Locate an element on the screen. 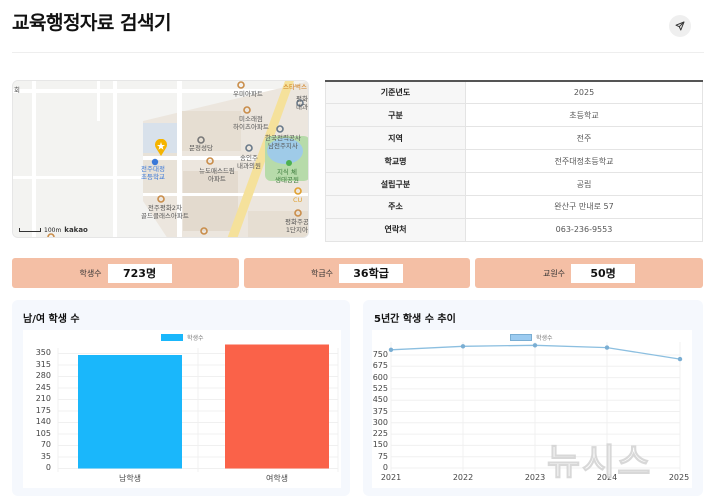 The width and height of the screenshot is (719, 498). map-provider-logo: kakao is located at coordinates (76, 230).